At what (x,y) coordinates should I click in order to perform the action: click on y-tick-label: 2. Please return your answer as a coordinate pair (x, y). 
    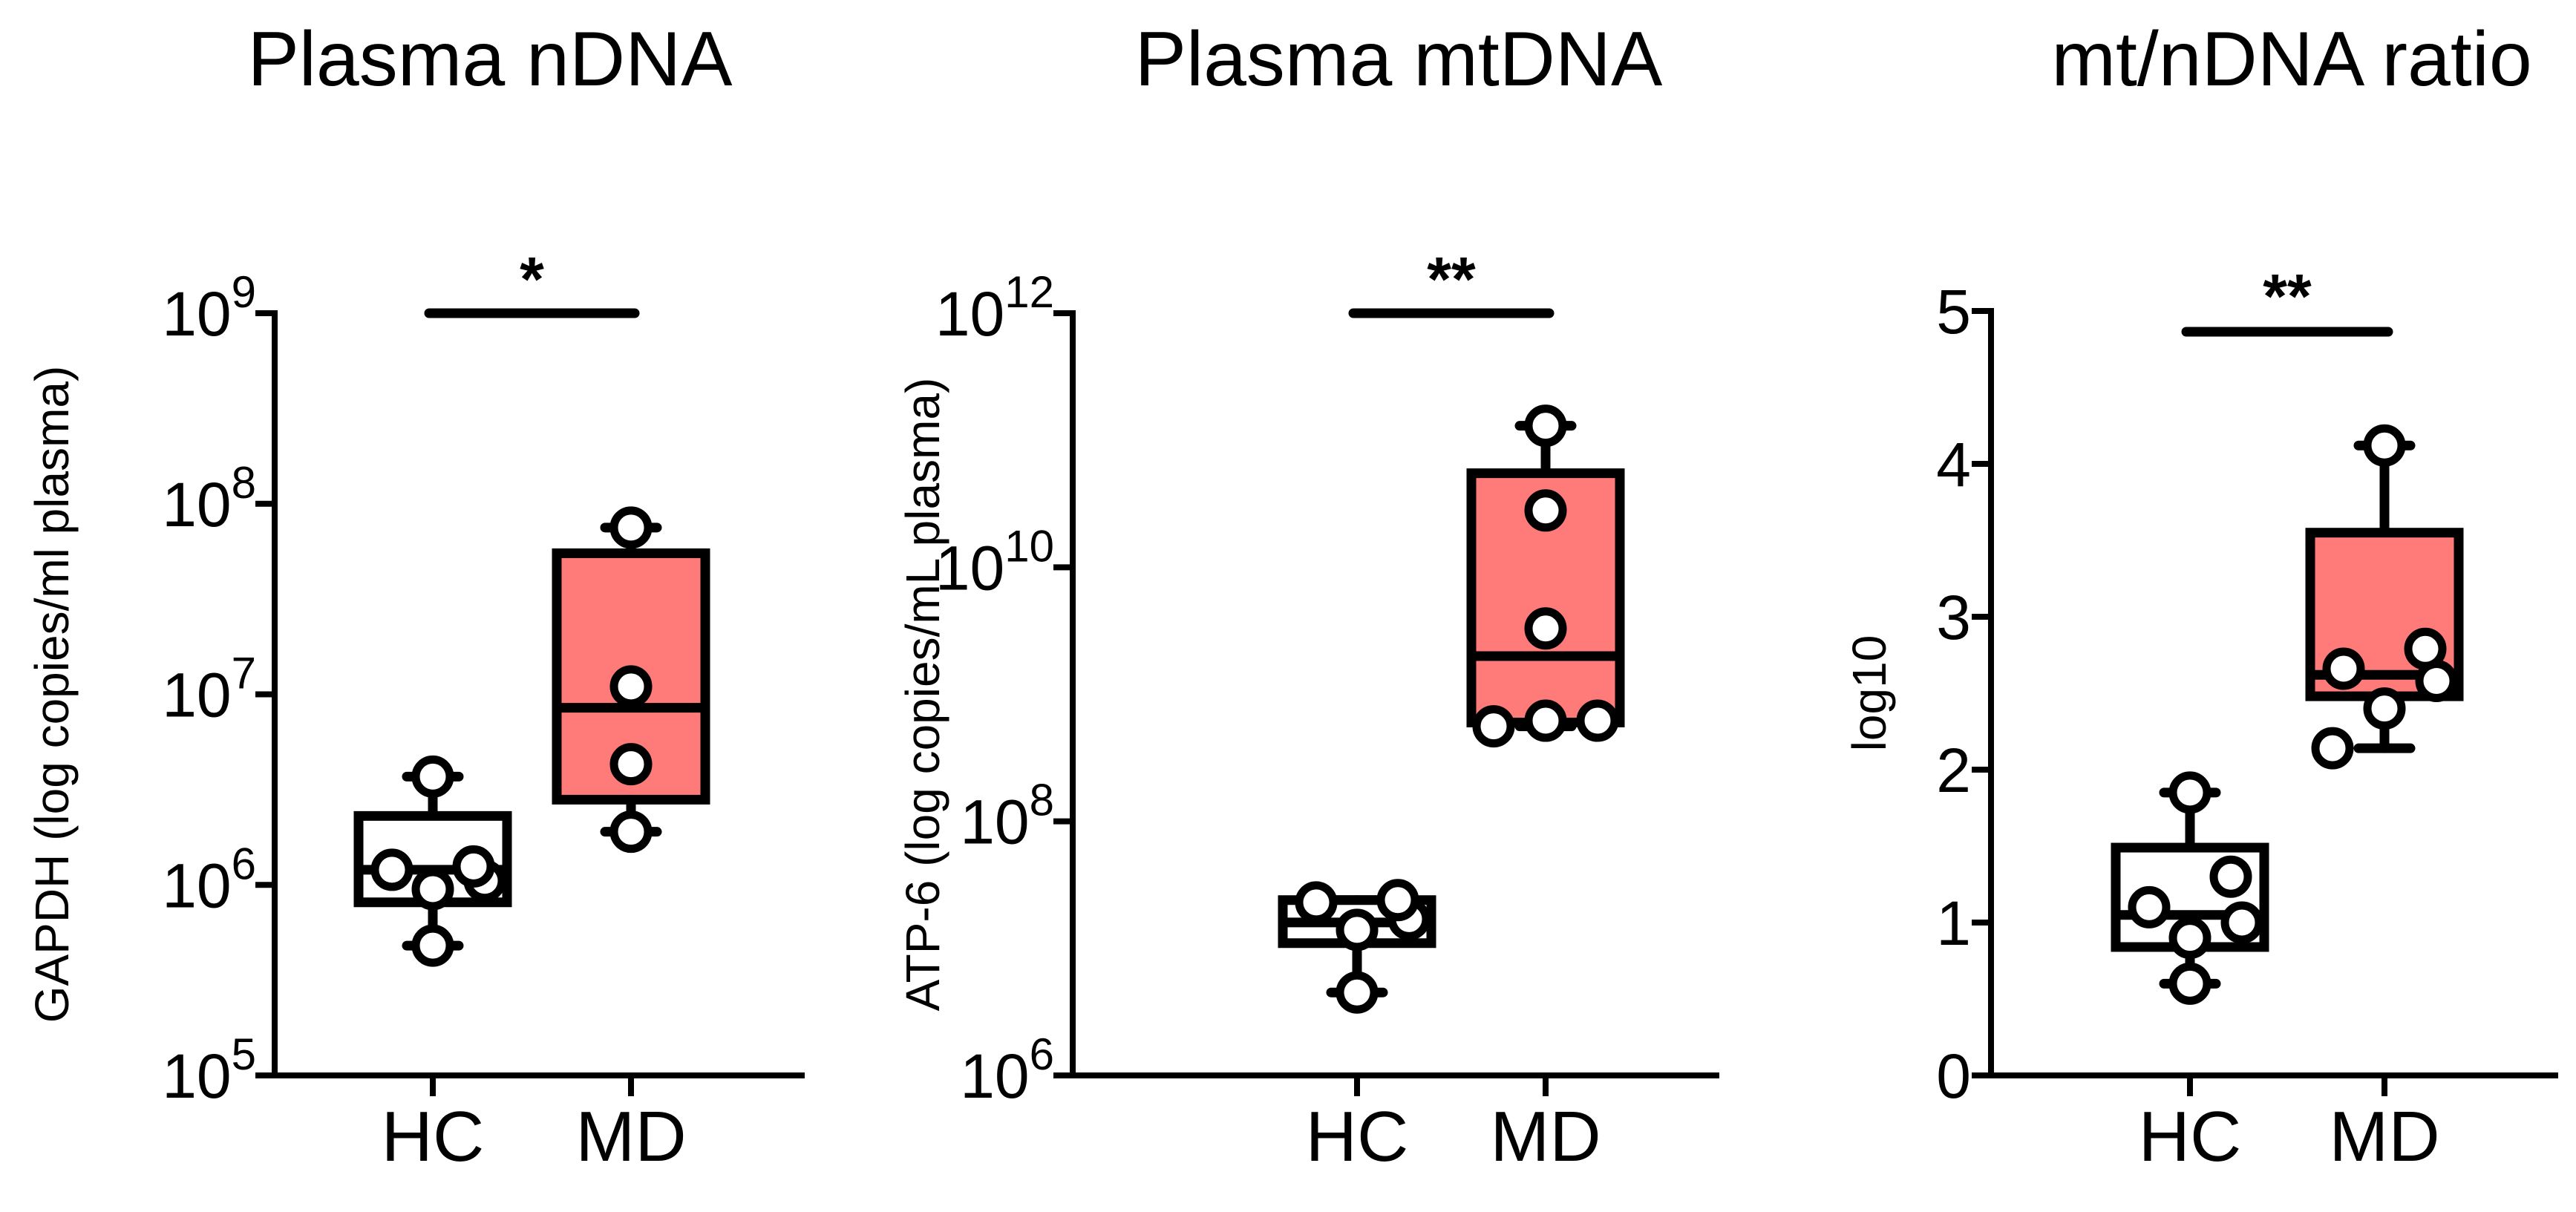
    Looking at the image, I should click on (1953, 770).